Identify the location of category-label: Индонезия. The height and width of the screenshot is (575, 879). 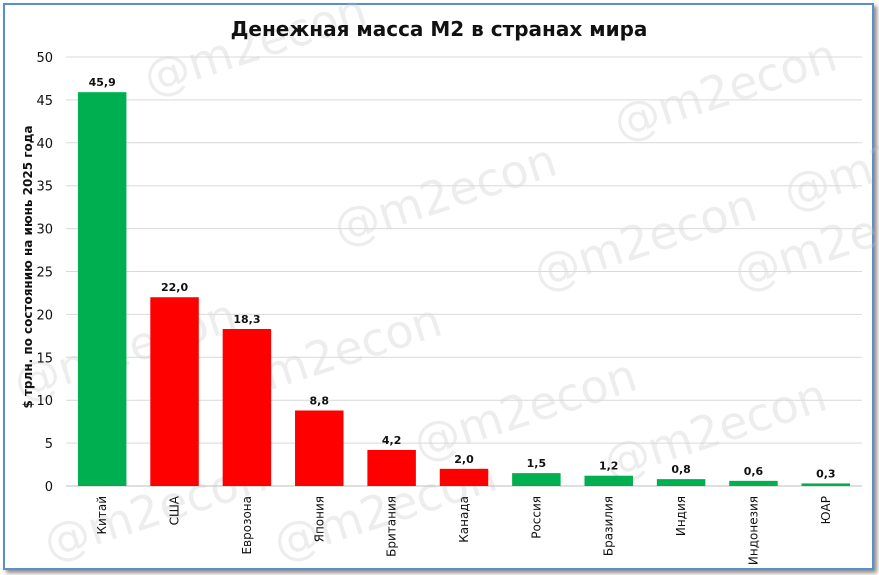
(753, 530).